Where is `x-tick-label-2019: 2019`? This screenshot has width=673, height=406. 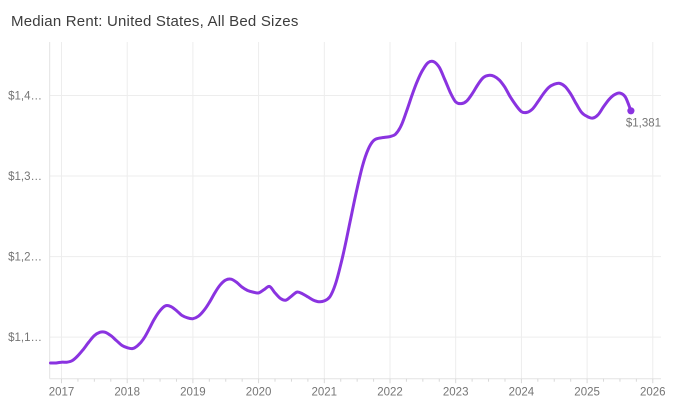 x-tick-label-2019: 2019 is located at coordinates (193, 393).